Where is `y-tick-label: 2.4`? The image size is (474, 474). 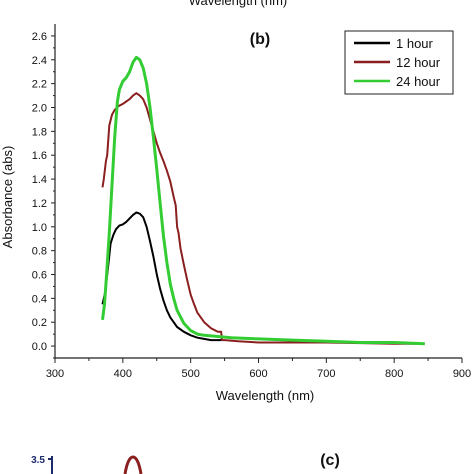 y-tick-label: 2.4 is located at coordinates (39, 61).